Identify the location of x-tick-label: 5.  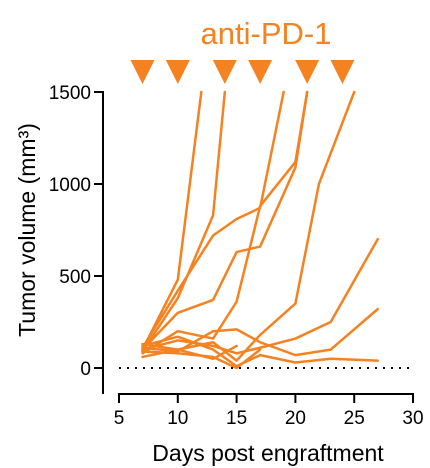
(119, 418).